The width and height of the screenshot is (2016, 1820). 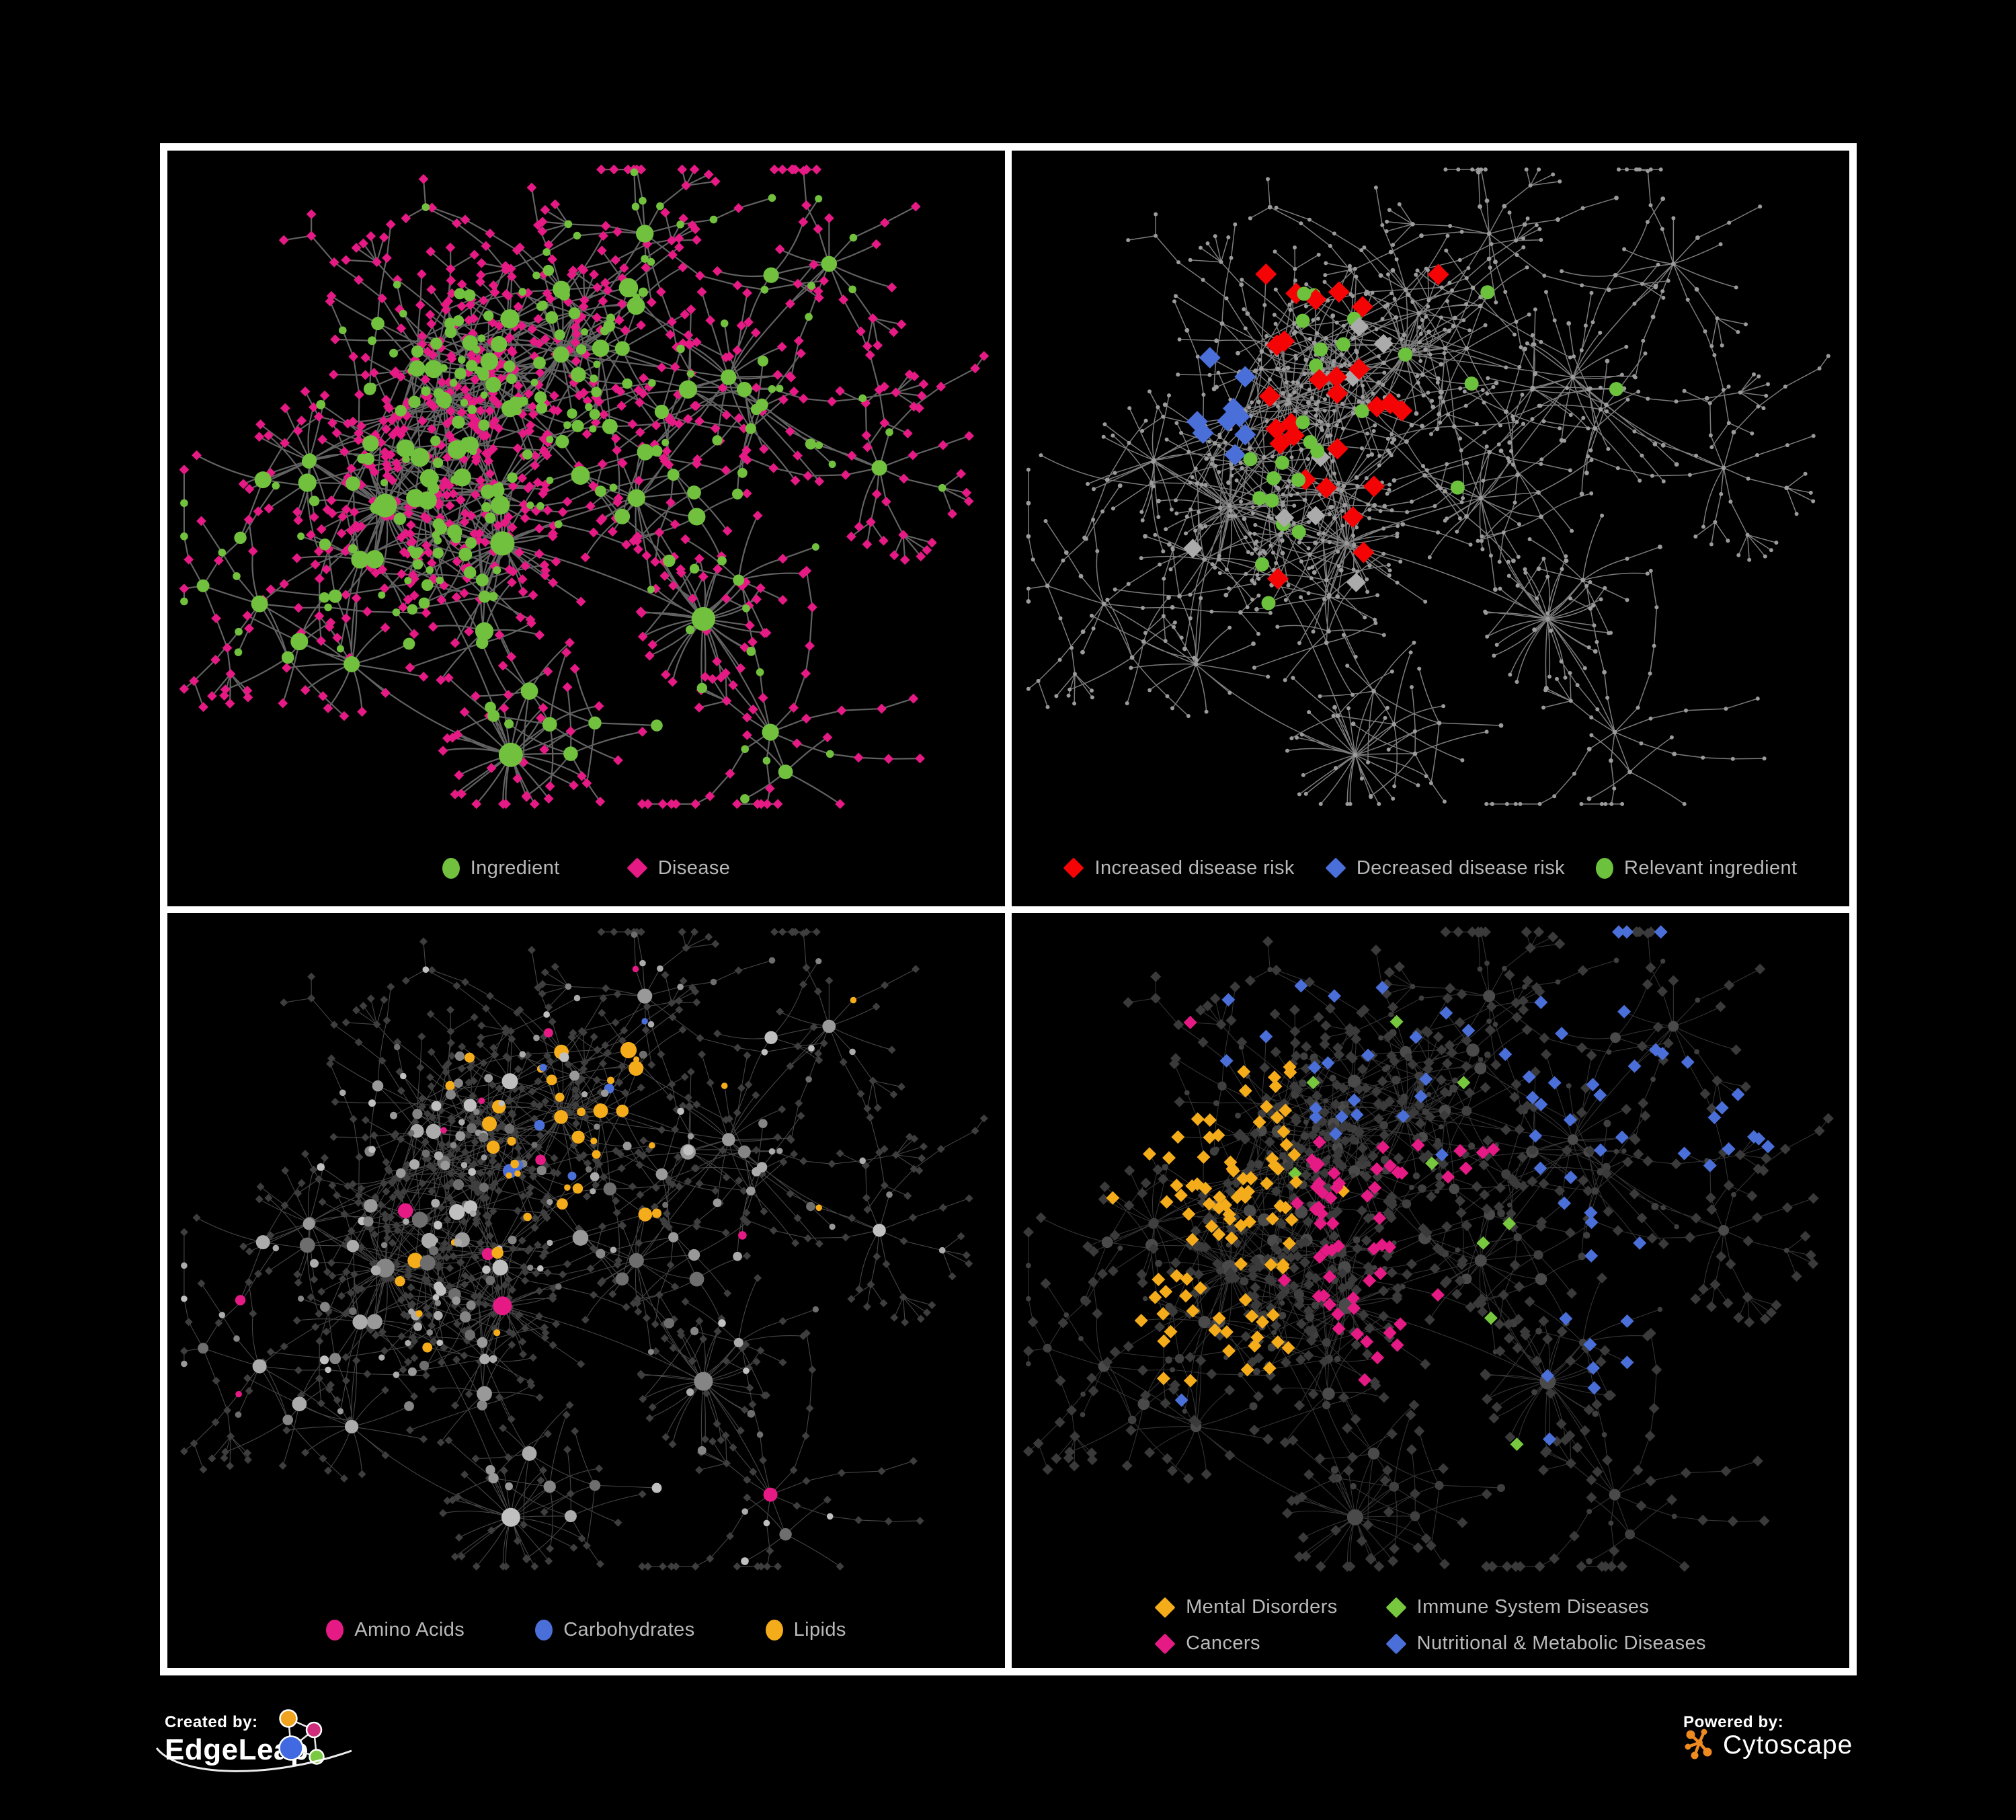 I want to click on created-by-block: Created by: EdgeLeap, so click(x=281, y=1755).